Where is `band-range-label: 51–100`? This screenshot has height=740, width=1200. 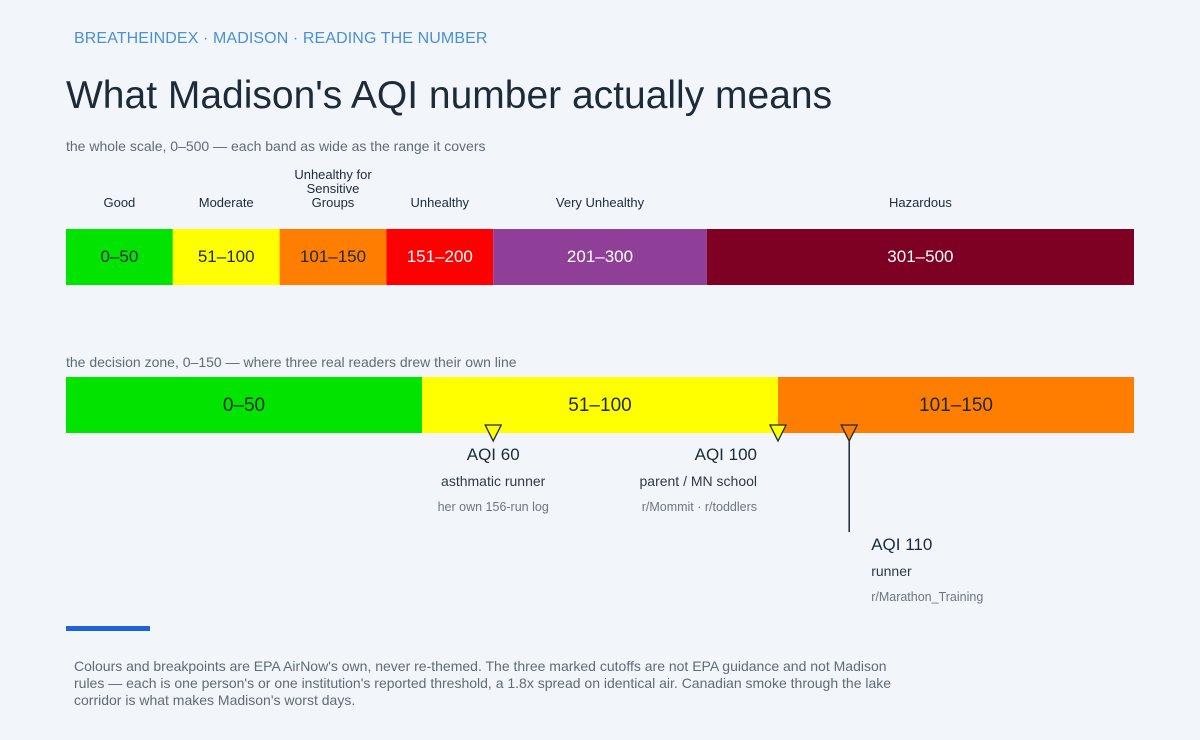
band-range-label: 51–100 is located at coordinates (226, 256).